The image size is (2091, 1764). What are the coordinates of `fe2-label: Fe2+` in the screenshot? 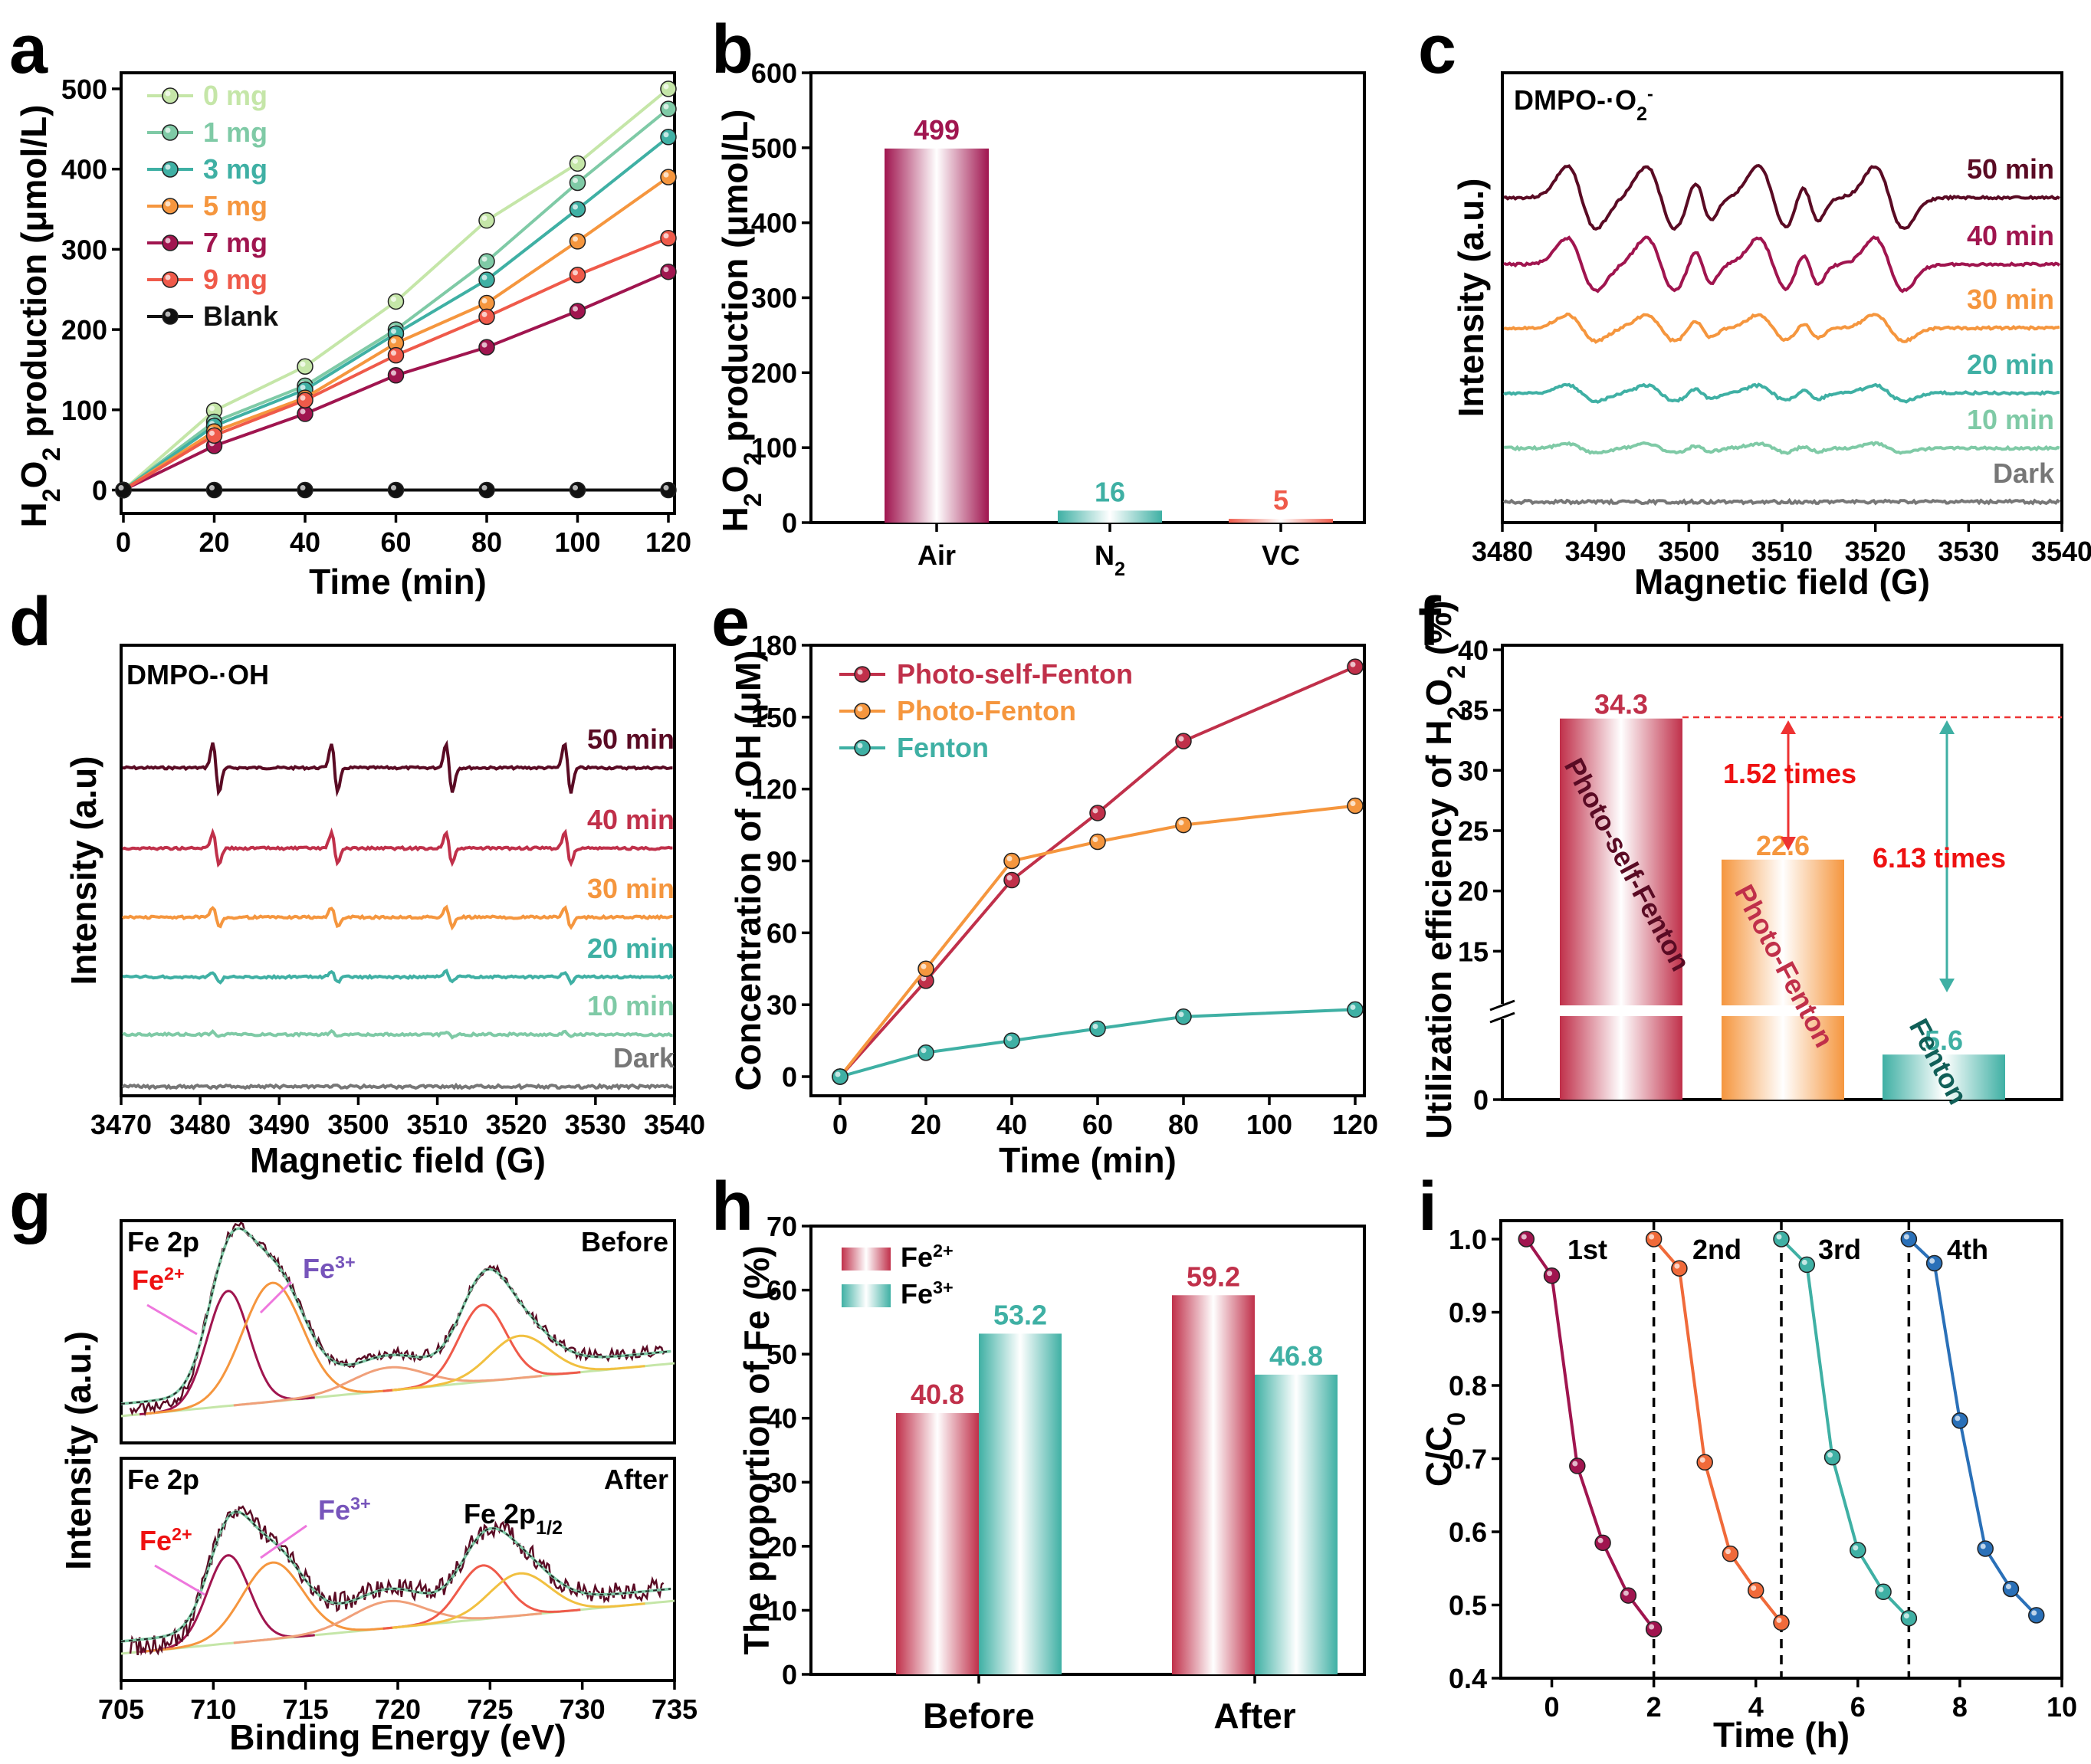 It's located at (166, 1540).